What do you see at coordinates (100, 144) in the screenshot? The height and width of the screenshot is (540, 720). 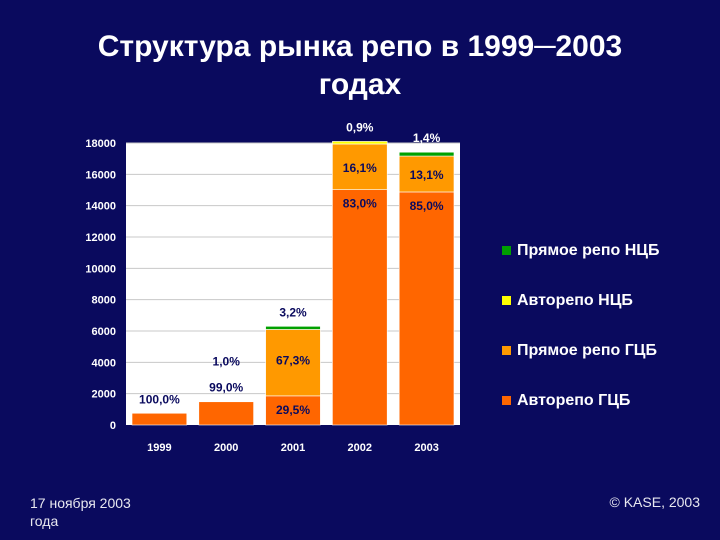 I see `y-tick-label: 18000` at bounding box center [100, 144].